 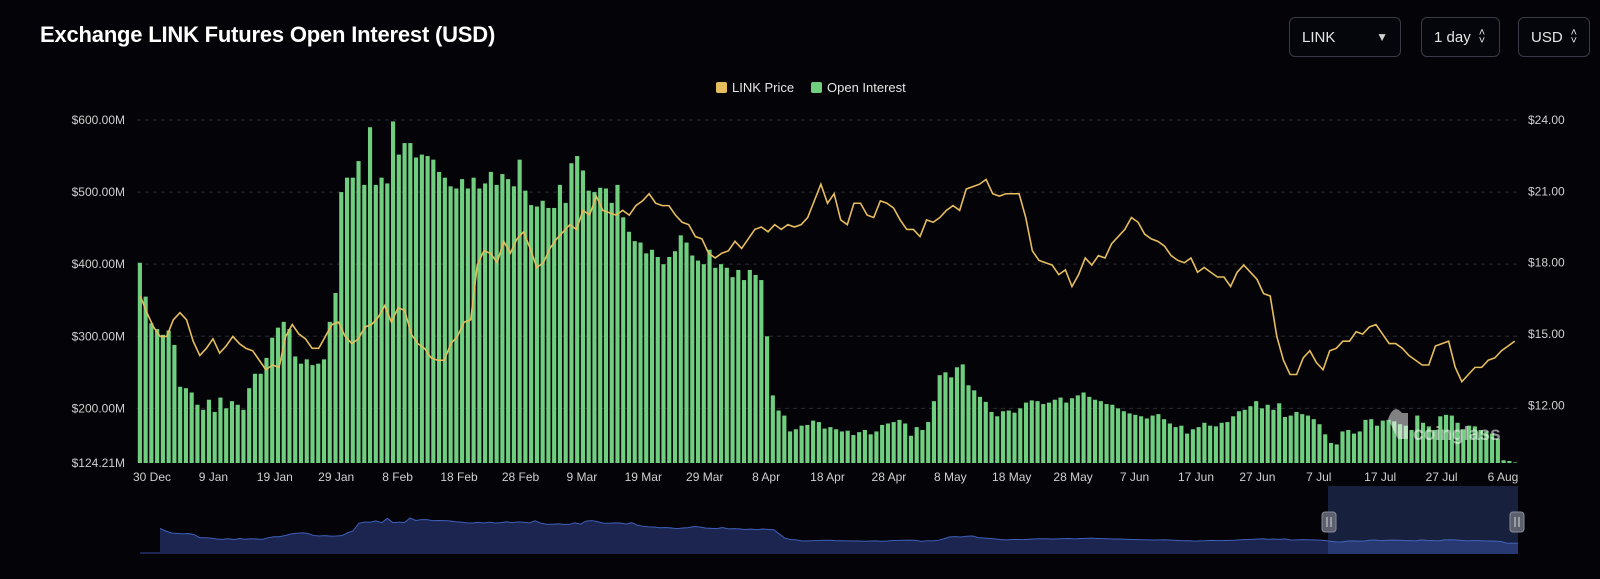 What do you see at coordinates (832, 520) in the screenshot?
I see `range-navigator` at bounding box center [832, 520].